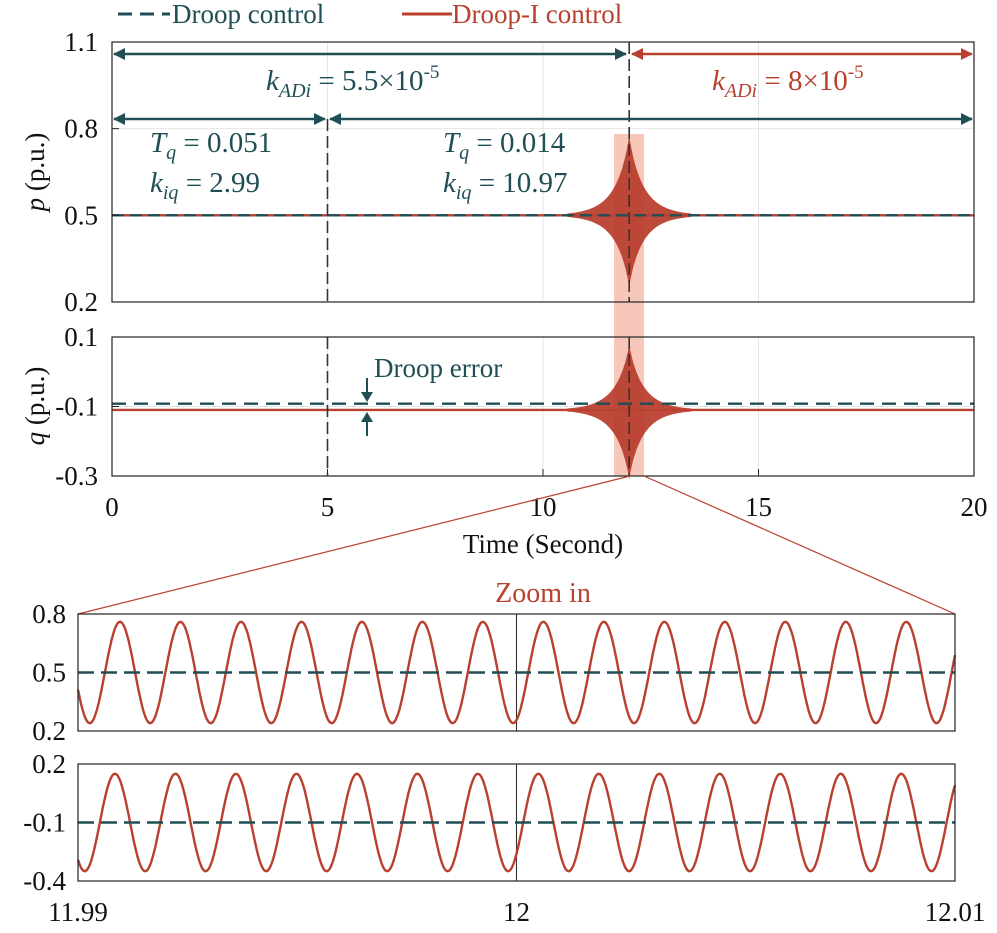 This screenshot has height=933, width=997. I want to click on droop-error-marker, so click(367, 407).